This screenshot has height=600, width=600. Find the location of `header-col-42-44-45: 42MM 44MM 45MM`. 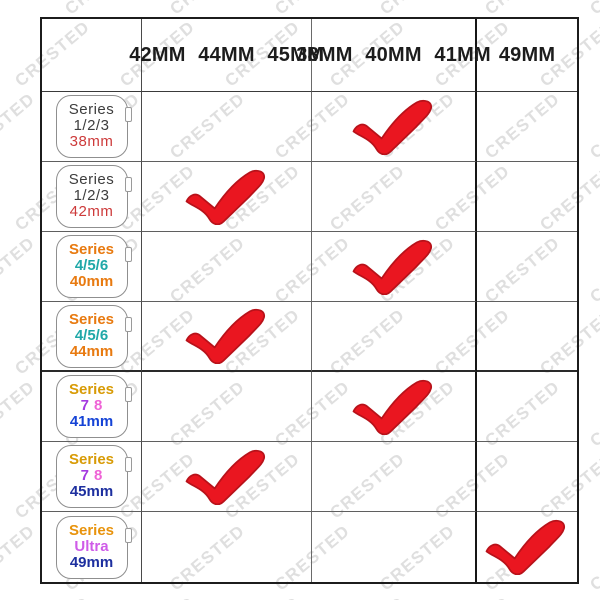

header-col-42-44-45: 42MM 44MM 45MM is located at coordinates (226, 55).